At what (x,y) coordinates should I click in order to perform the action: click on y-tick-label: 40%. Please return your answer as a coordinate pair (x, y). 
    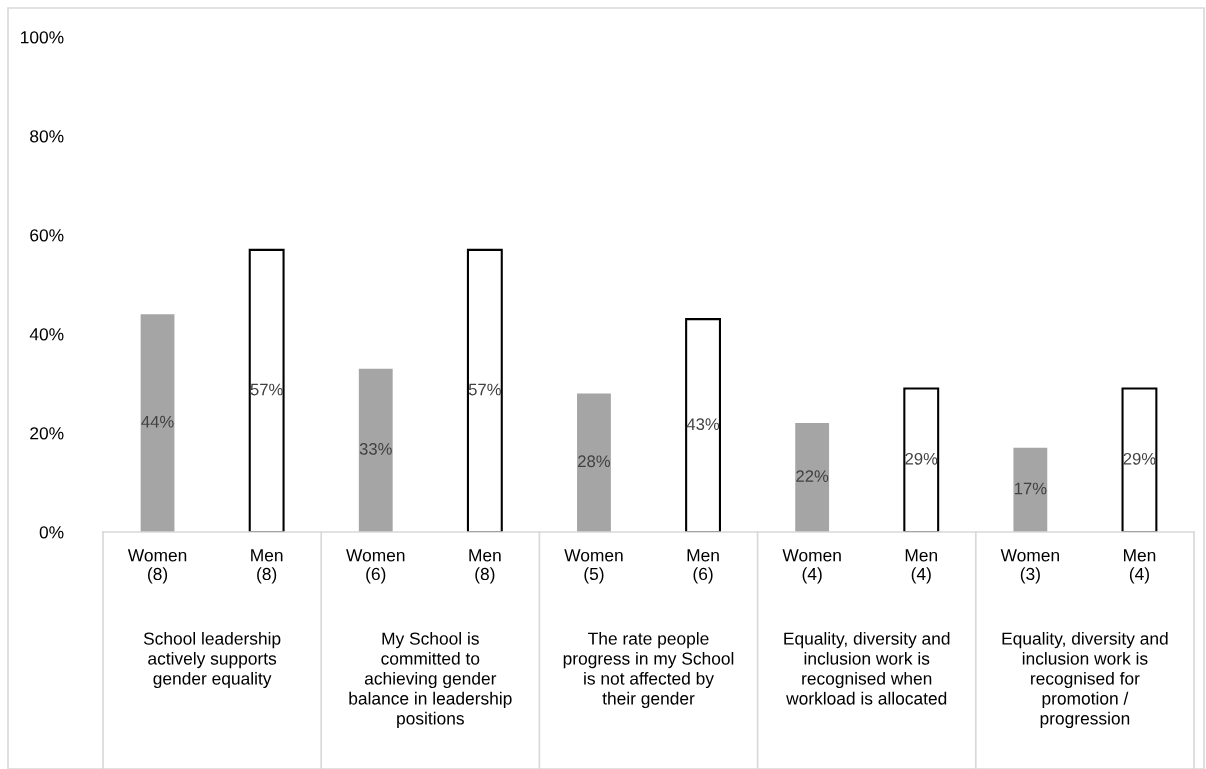
    Looking at the image, I should click on (46, 334).